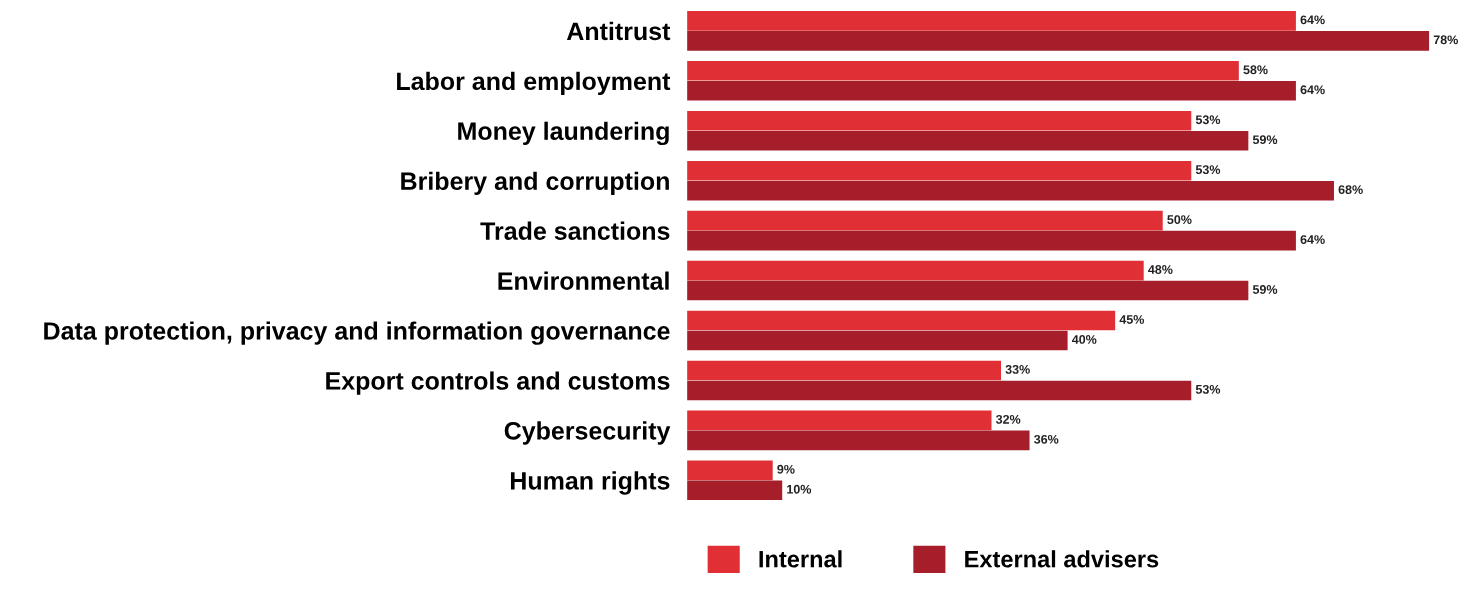 The image size is (1484, 591). What do you see at coordinates (1350, 190) in the screenshot?
I see `data-label: 68%` at bounding box center [1350, 190].